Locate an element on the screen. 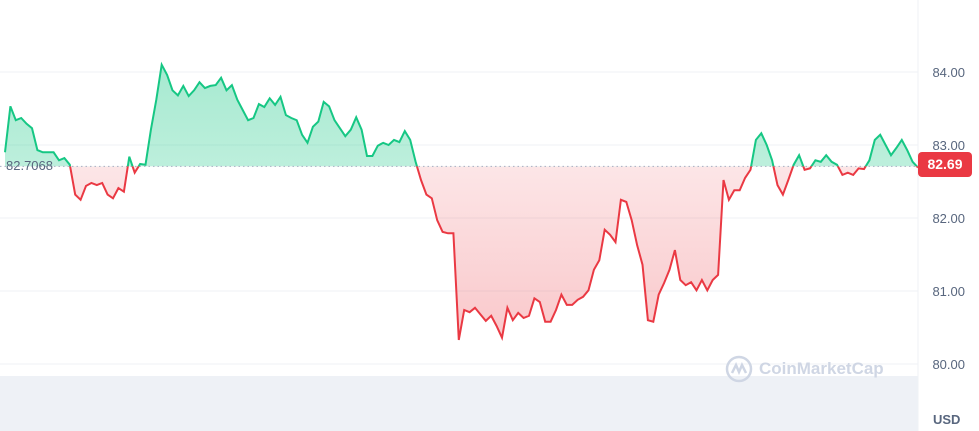 The image size is (979, 431). y-tick-label: 83.00 is located at coordinates (948, 145).